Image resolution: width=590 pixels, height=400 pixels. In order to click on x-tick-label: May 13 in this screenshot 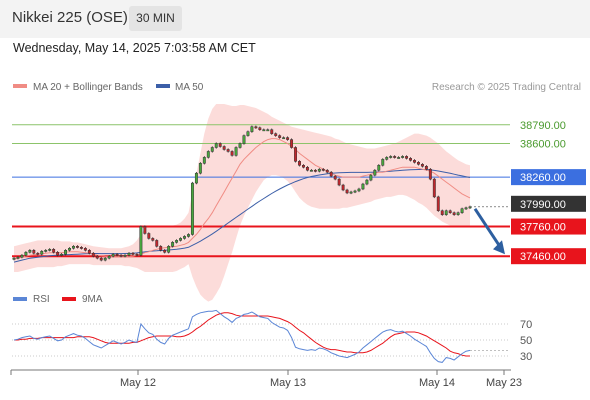, I will do `click(288, 383)`.